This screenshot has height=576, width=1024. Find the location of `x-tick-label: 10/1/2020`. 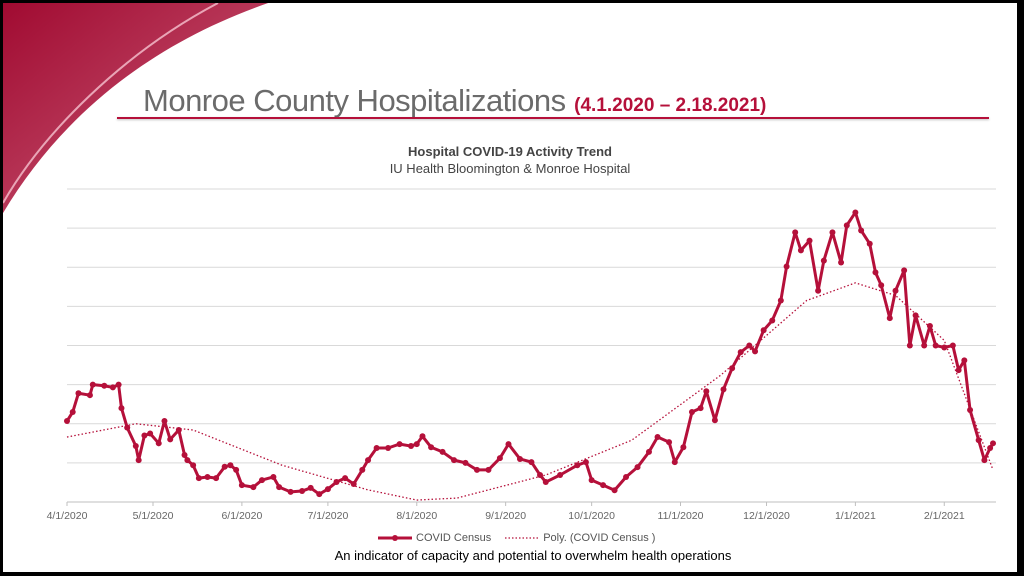

x-tick-label: 10/1/2020 is located at coordinates (591, 516).